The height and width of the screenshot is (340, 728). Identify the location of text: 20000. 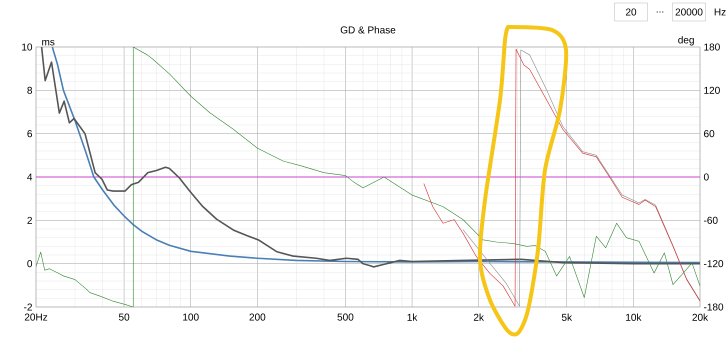
(689, 12).